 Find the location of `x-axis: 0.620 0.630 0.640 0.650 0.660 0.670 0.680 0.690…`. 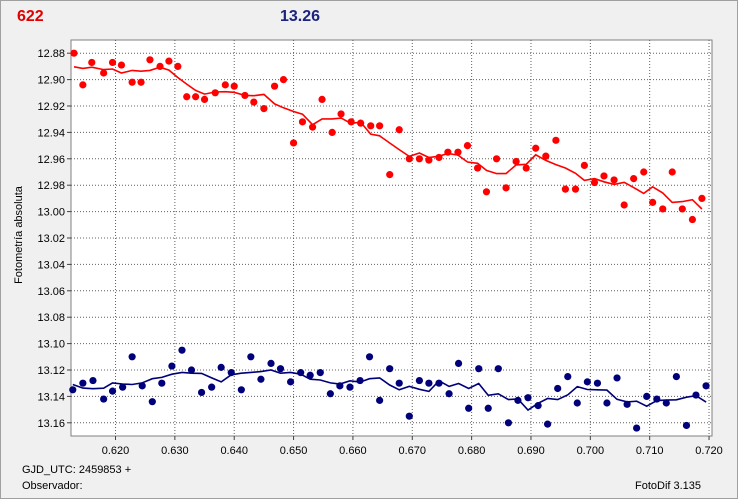

x-axis: 0.620 0.630 0.640 0.650 0.660 0.670 0.680 0.690… is located at coordinates (412, 446).